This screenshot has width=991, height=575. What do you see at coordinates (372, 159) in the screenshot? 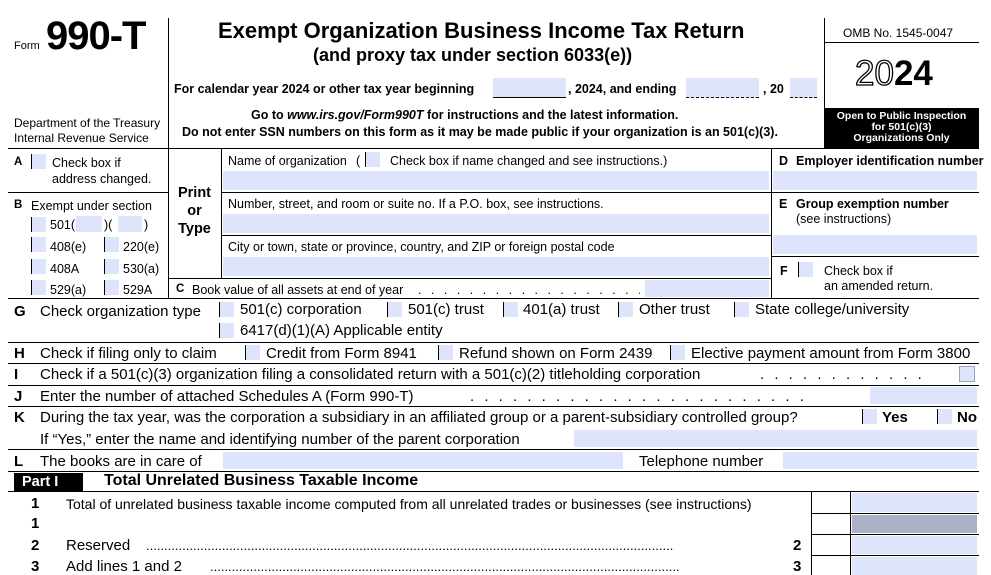
I see `name-changed-checkbox` at bounding box center [372, 159].